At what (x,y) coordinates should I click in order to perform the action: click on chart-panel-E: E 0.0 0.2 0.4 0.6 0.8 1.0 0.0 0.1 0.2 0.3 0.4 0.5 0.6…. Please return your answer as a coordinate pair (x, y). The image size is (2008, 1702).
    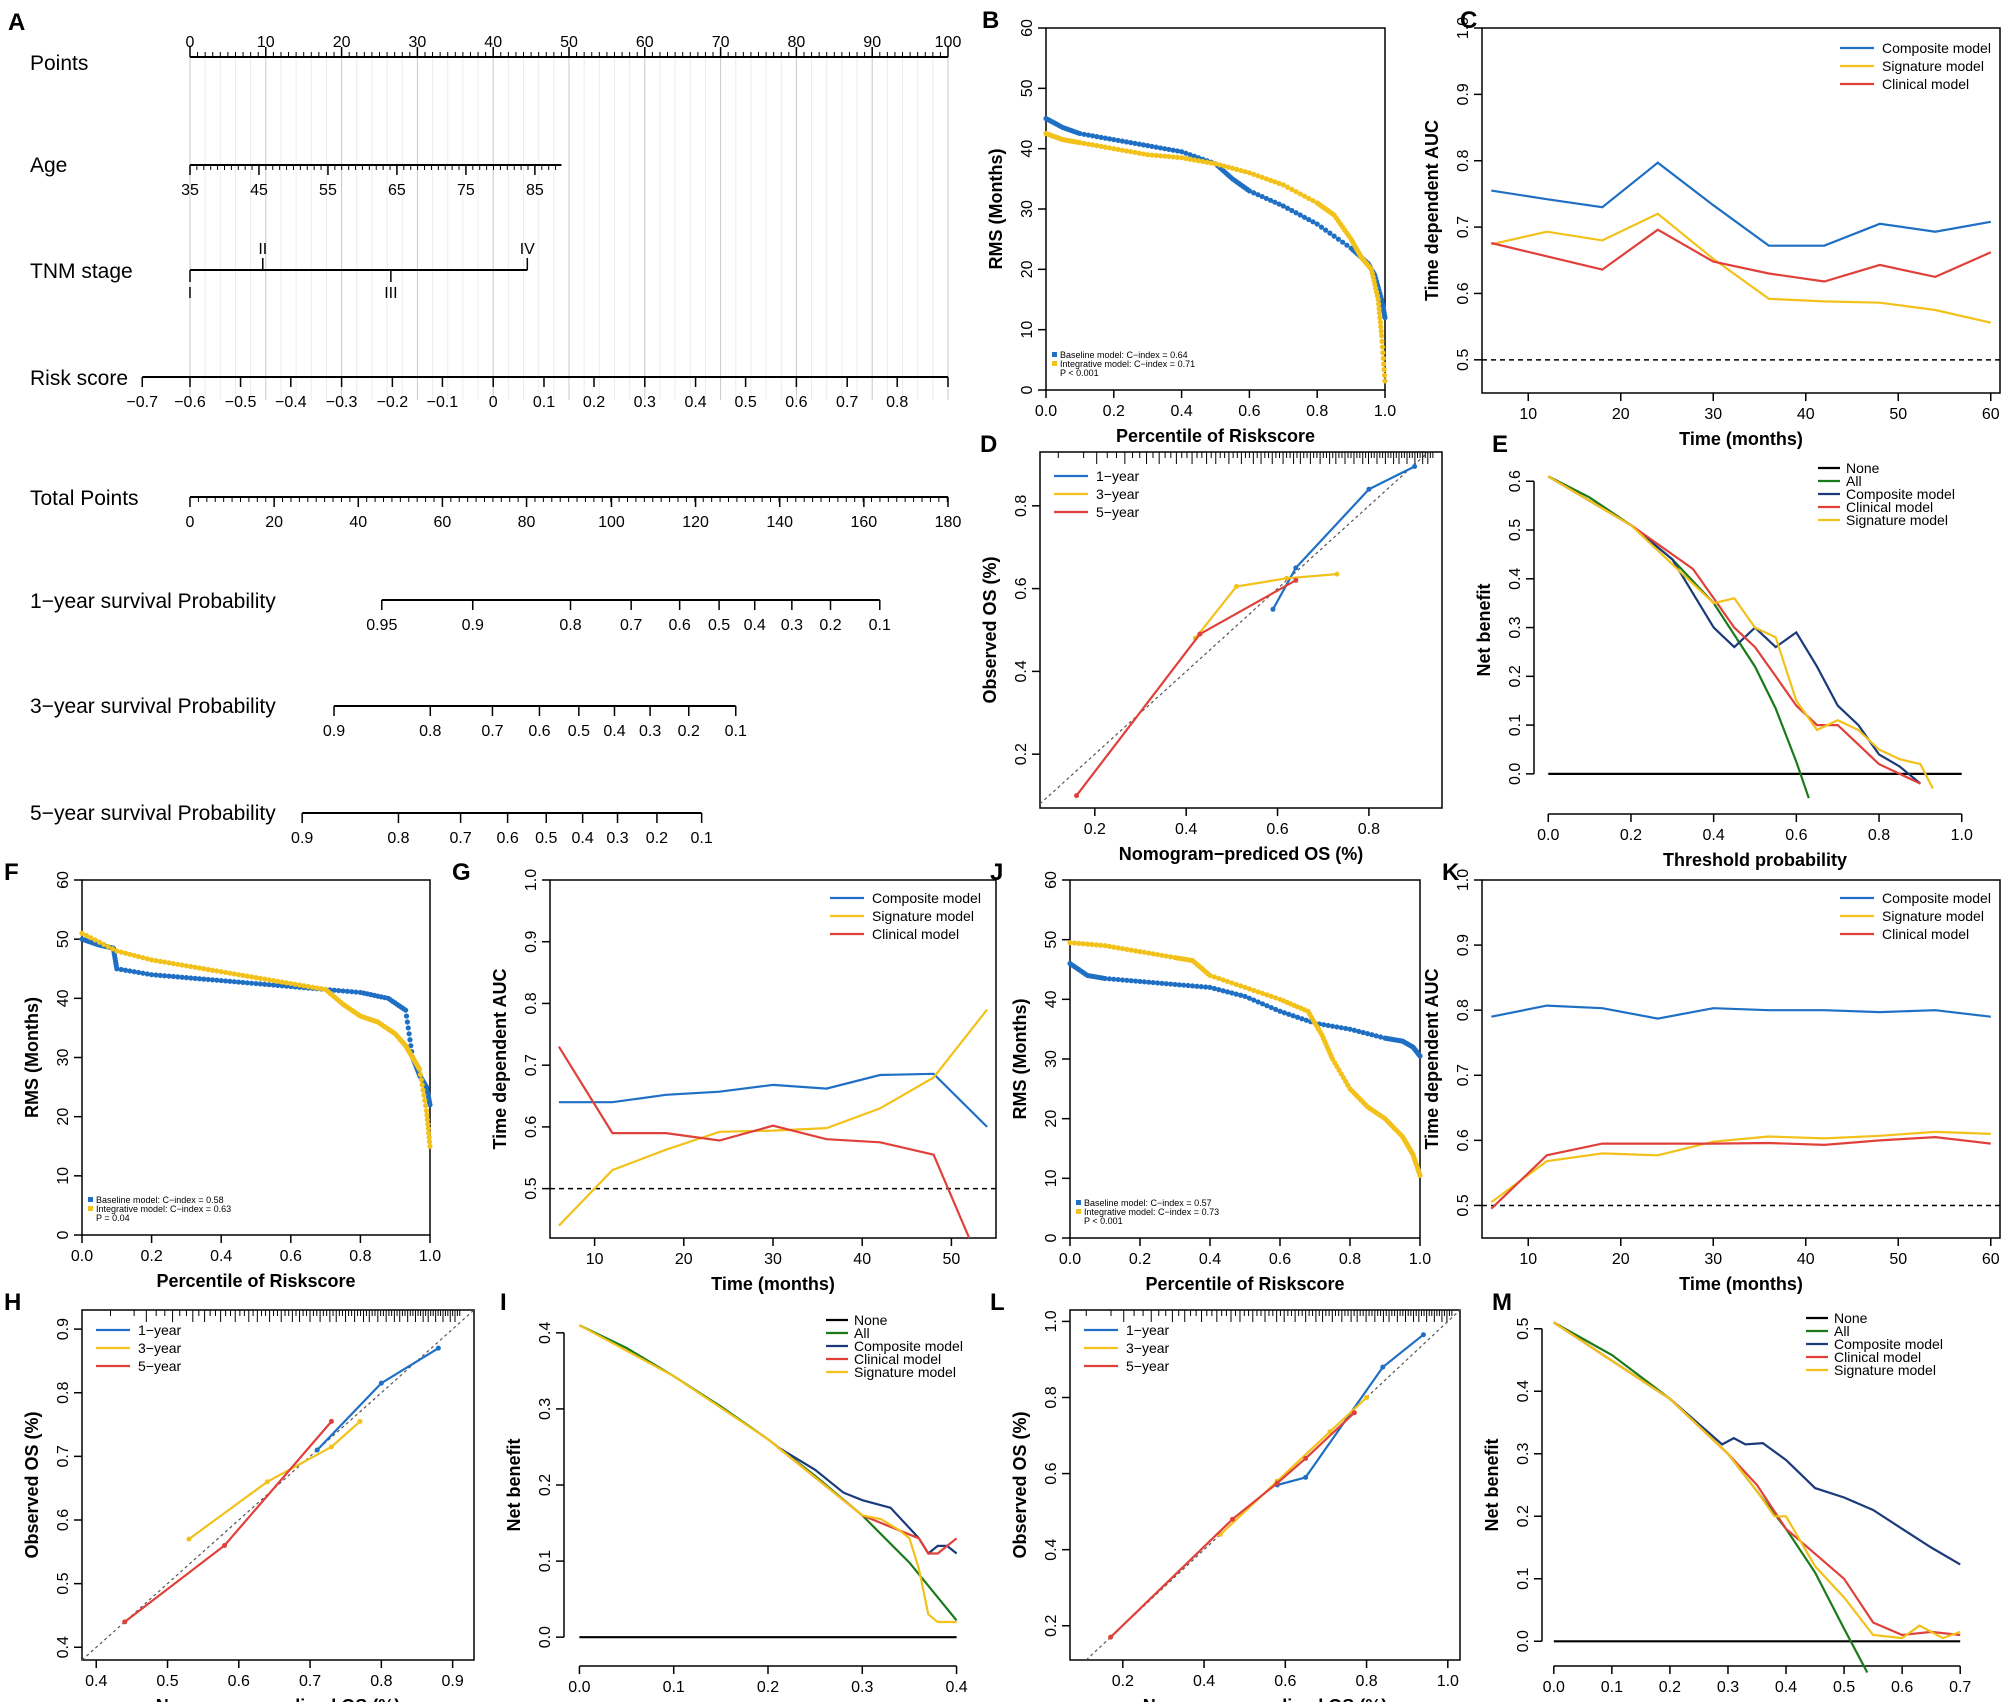
    Looking at the image, I should click on (1723, 650).